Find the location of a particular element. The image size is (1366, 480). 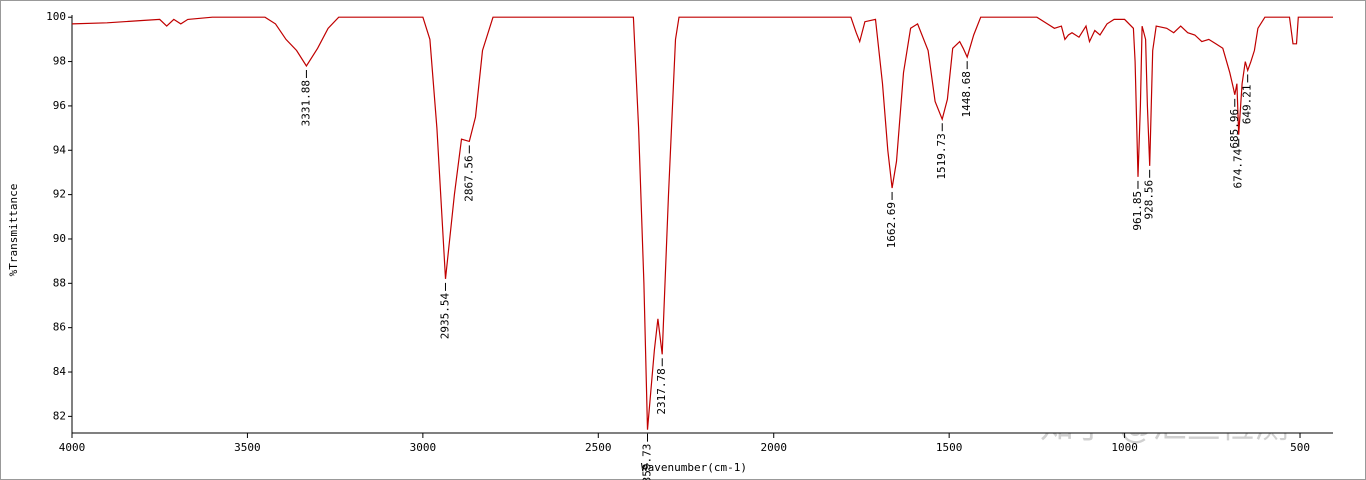

y-tick-label: 90 is located at coordinates (59, 238).